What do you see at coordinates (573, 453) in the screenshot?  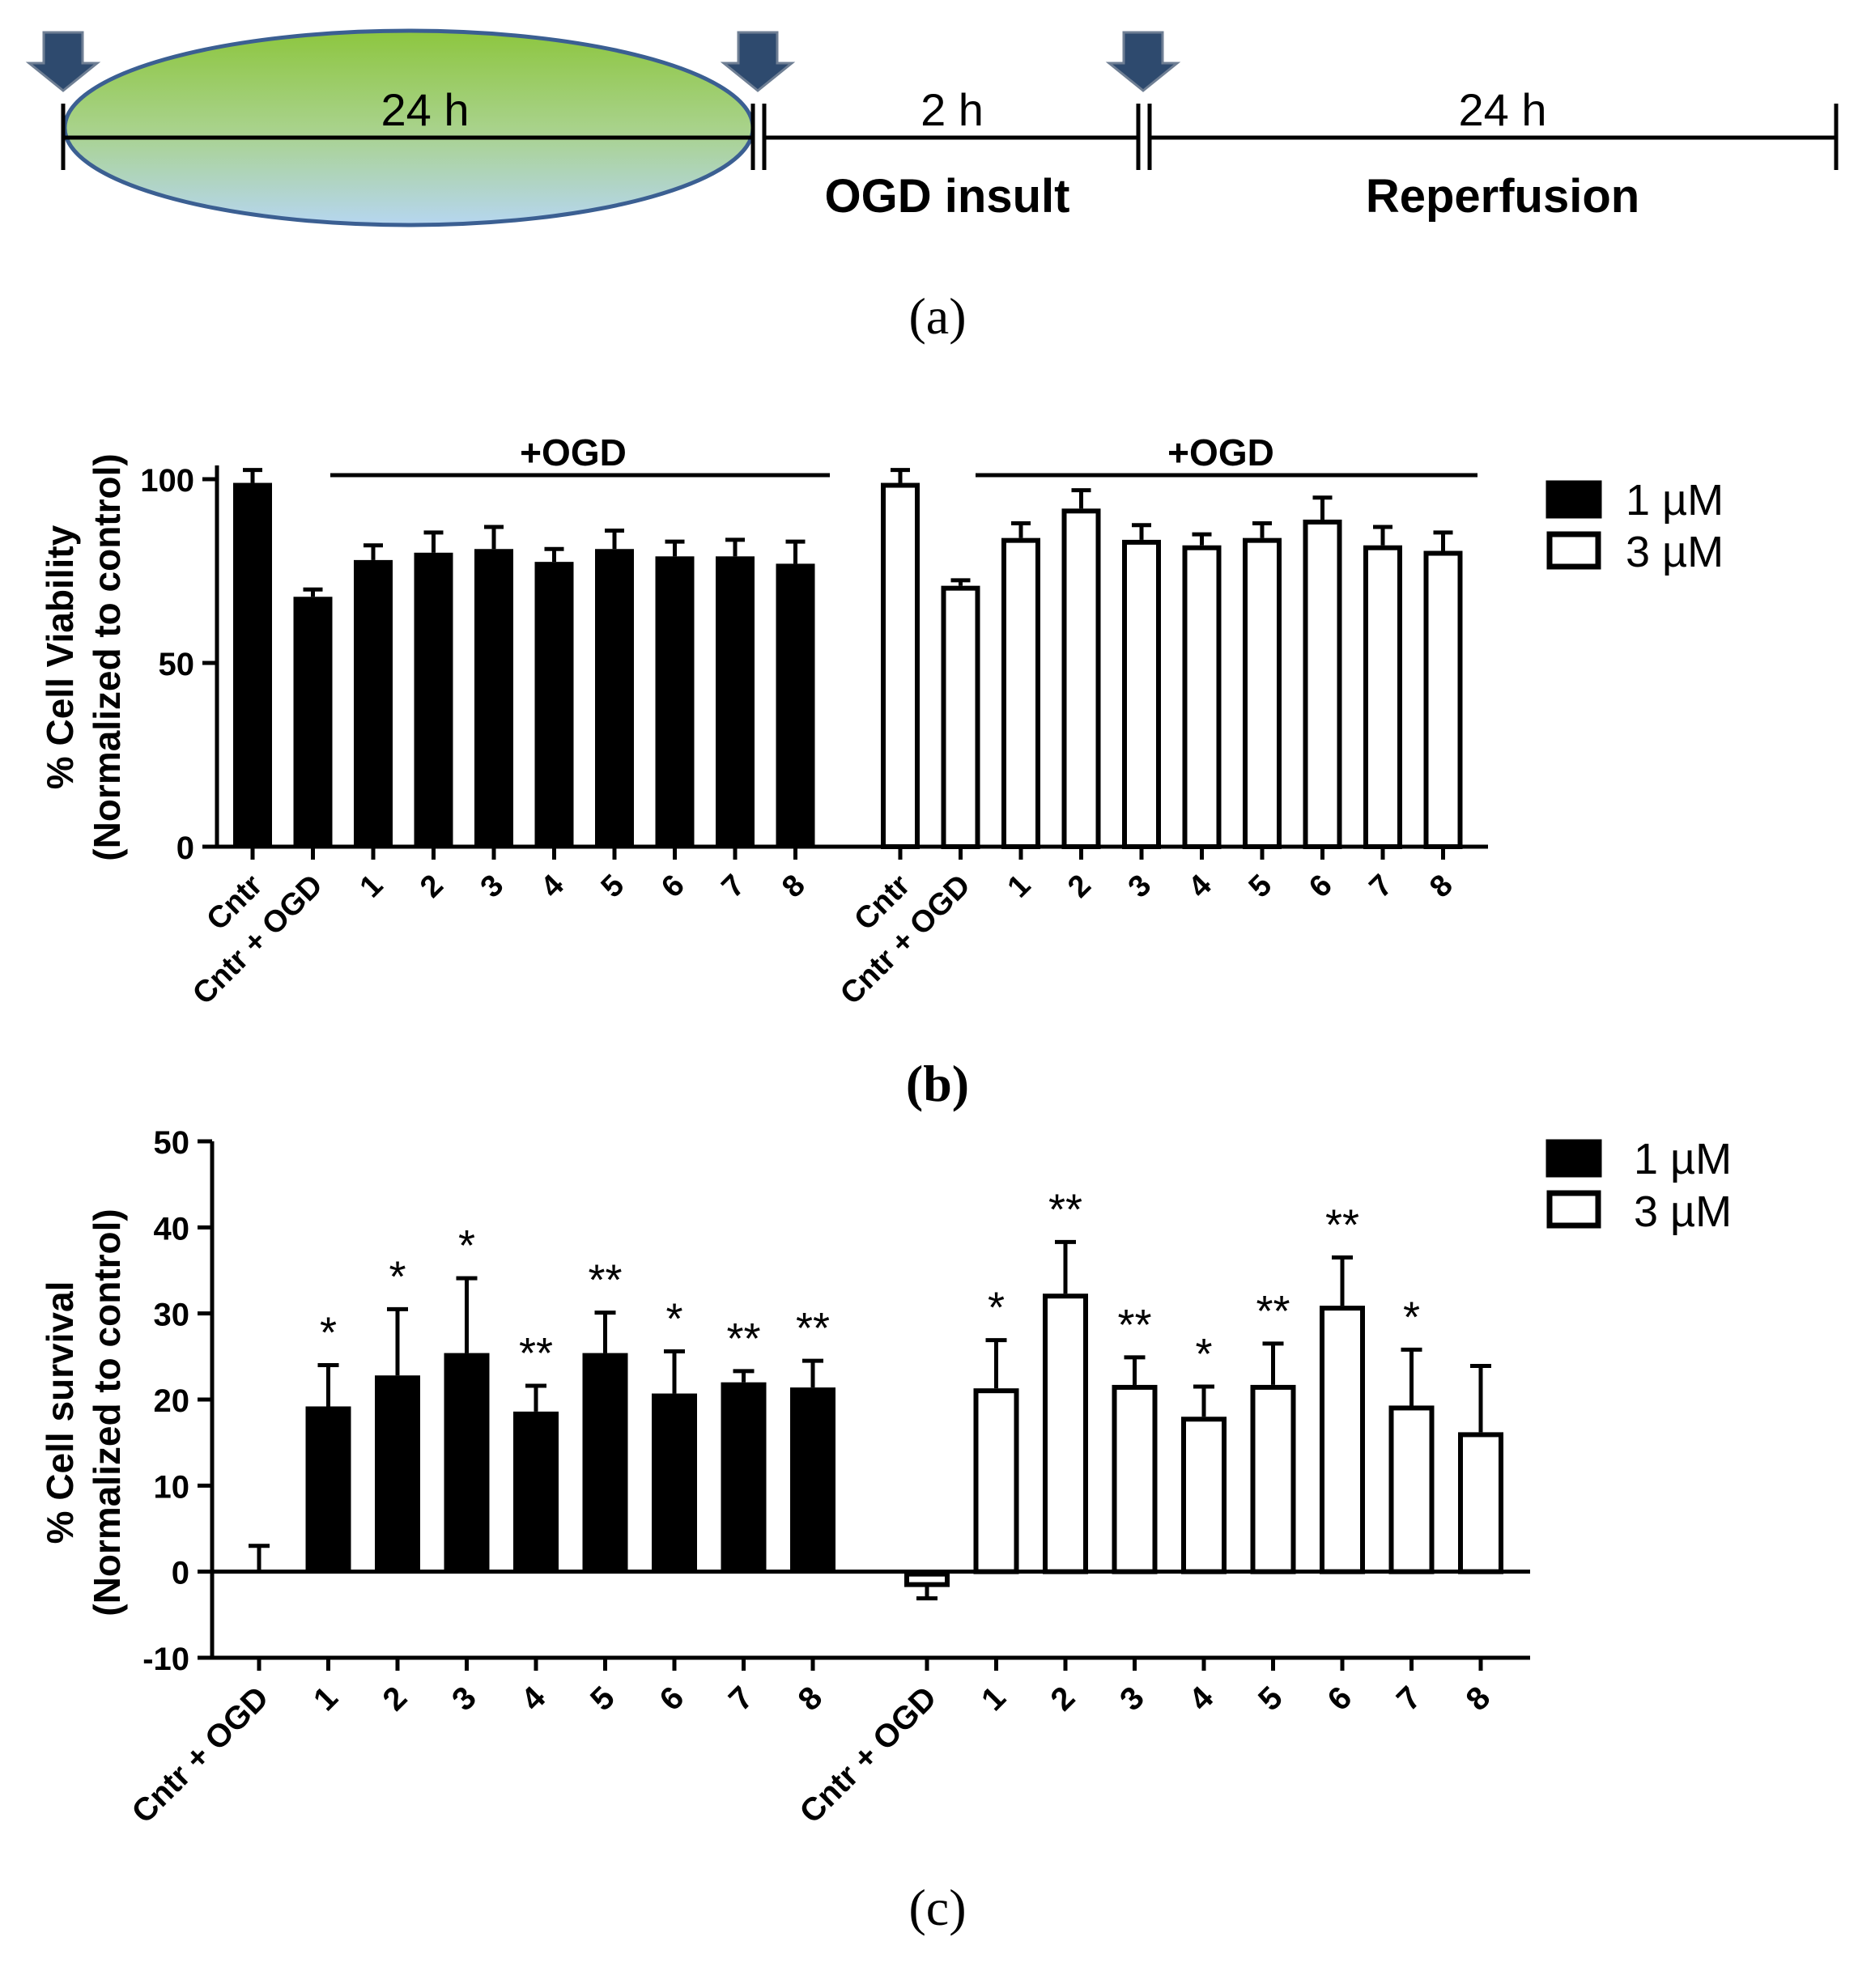 I see `bracket-label-1uM: +OGD` at bounding box center [573, 453].